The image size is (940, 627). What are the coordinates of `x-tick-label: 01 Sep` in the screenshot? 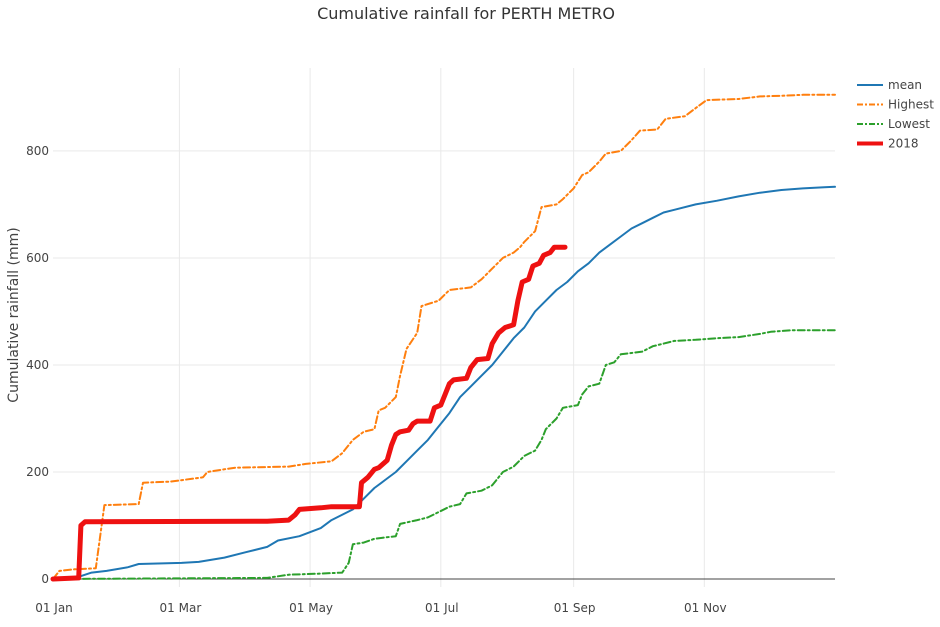 It's located at (575, 608).